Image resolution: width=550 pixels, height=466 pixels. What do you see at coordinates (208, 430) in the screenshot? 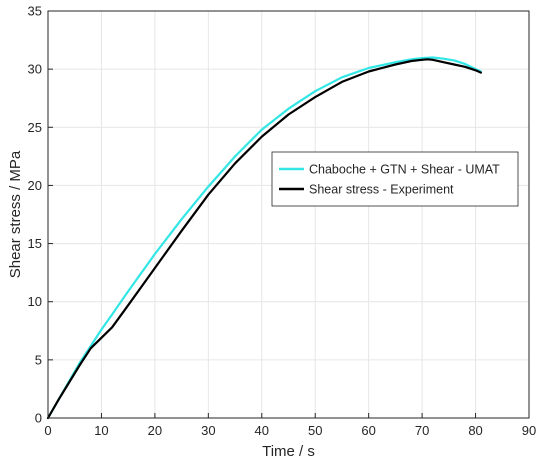
I see `x-tick-label: 30` at bounding box center [208, 430].